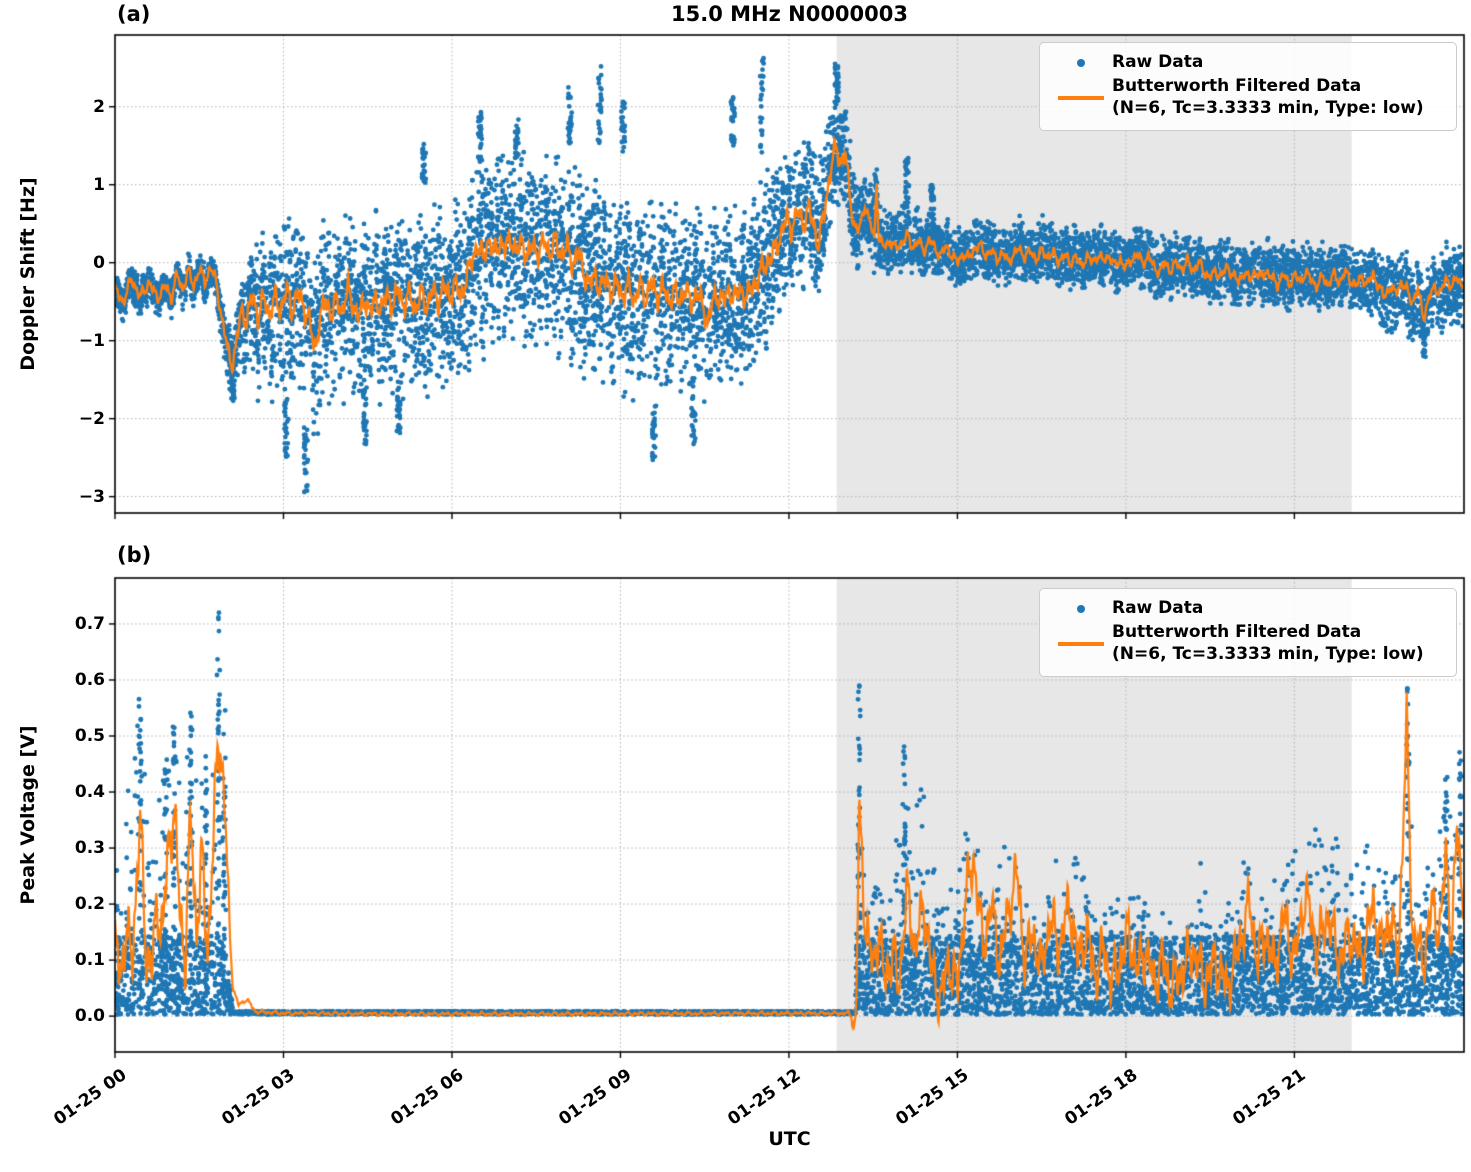 The image size is (1471, 1172). I want to click on panel-b-y-tick: 0.4, so click(89, 792).